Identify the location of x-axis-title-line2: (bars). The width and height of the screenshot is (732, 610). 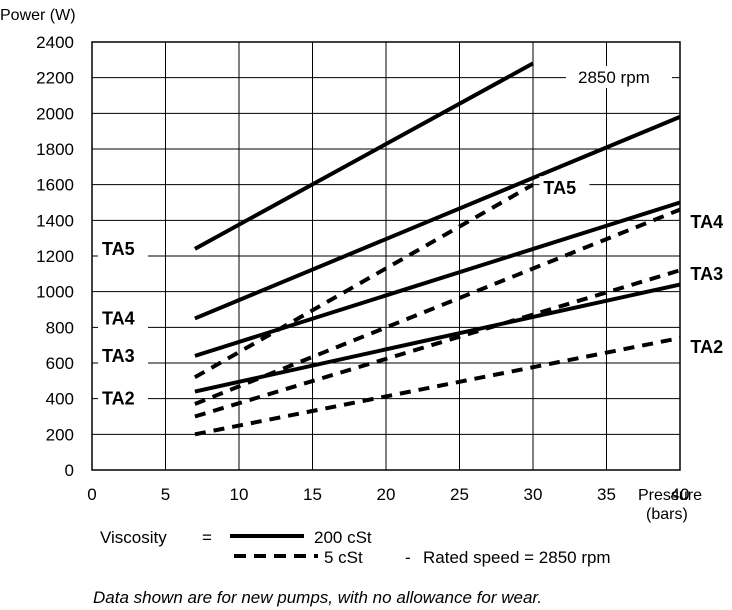
(667, 514).